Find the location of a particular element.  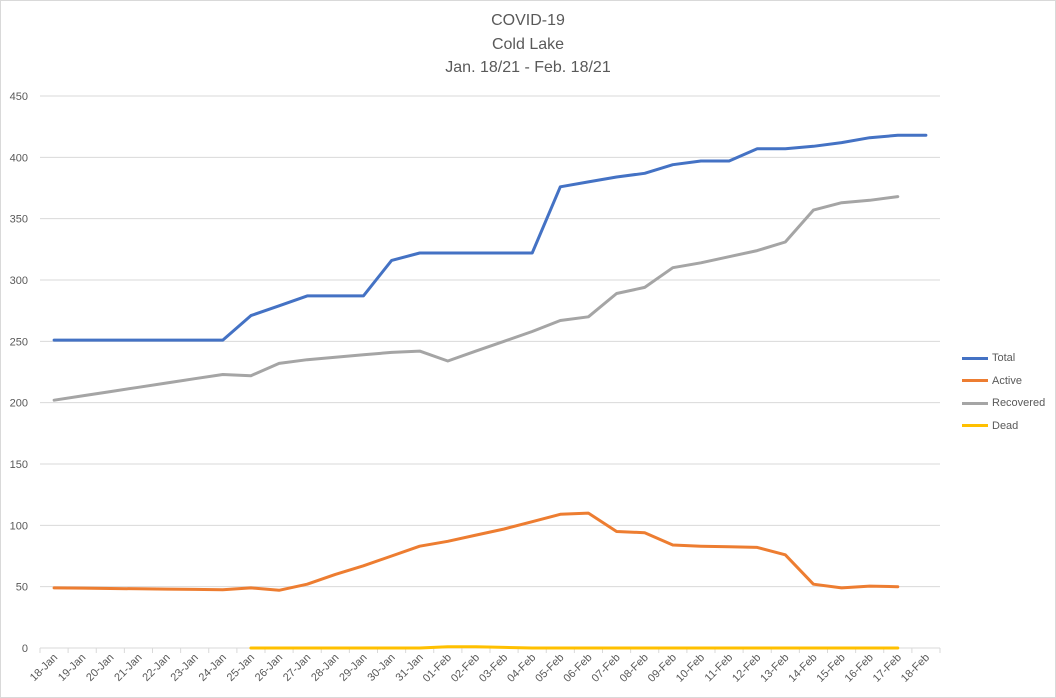

x-tick-label: 25-Jan is located at coordinates (241, 668).